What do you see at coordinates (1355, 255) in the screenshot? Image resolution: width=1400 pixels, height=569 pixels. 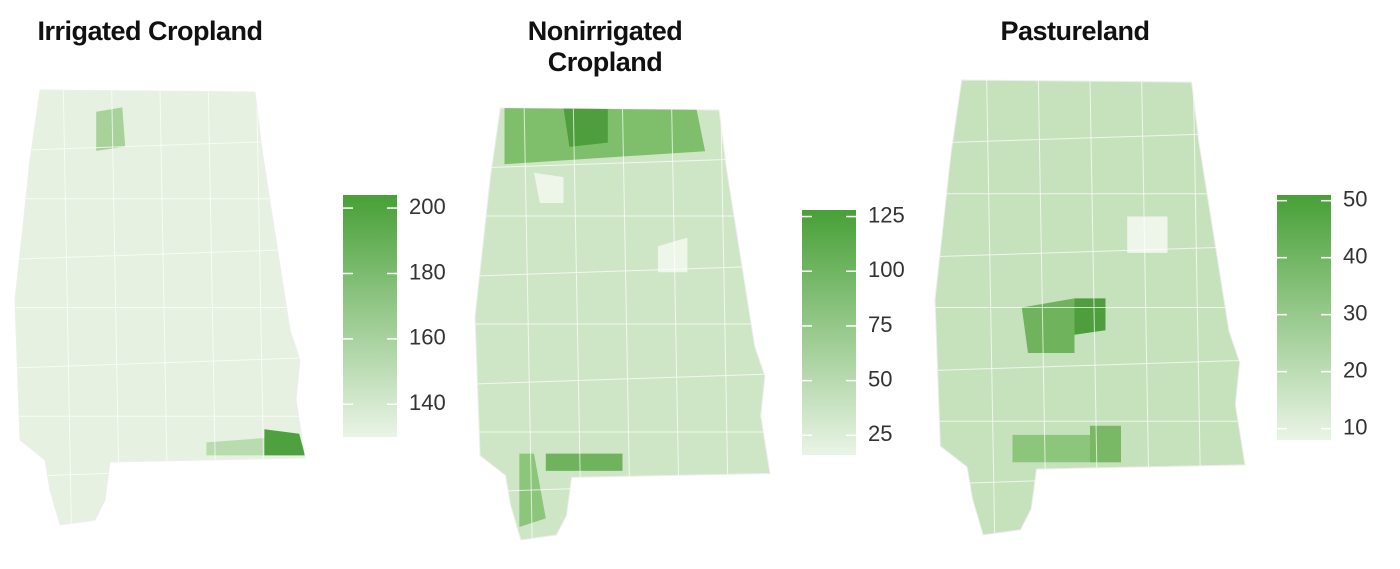 I see `tick-label: 40` at bounding box center [1355, 255].